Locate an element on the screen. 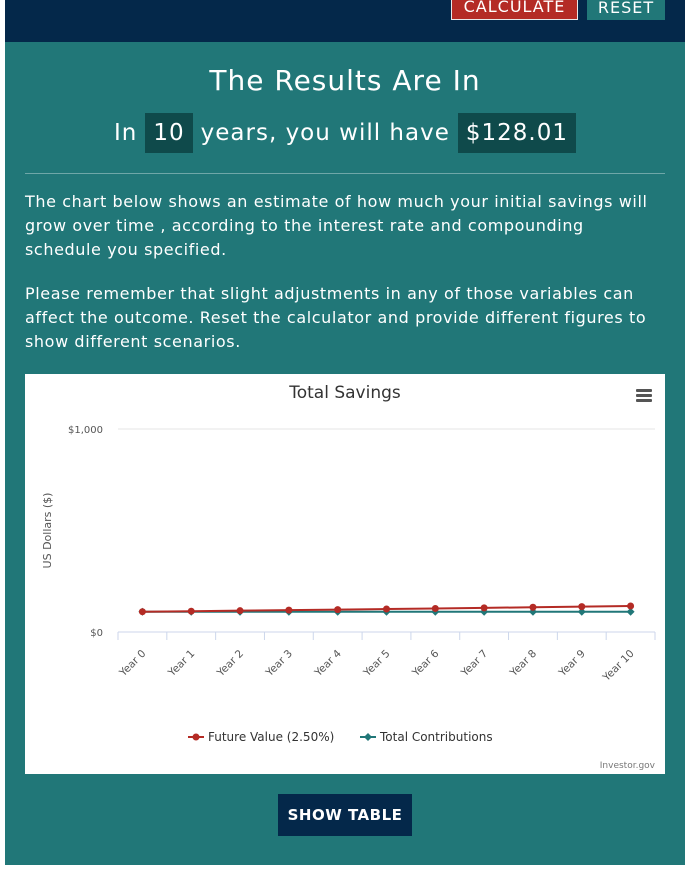  x-tick-label: Year 10 is located at coordinates (618, 666).